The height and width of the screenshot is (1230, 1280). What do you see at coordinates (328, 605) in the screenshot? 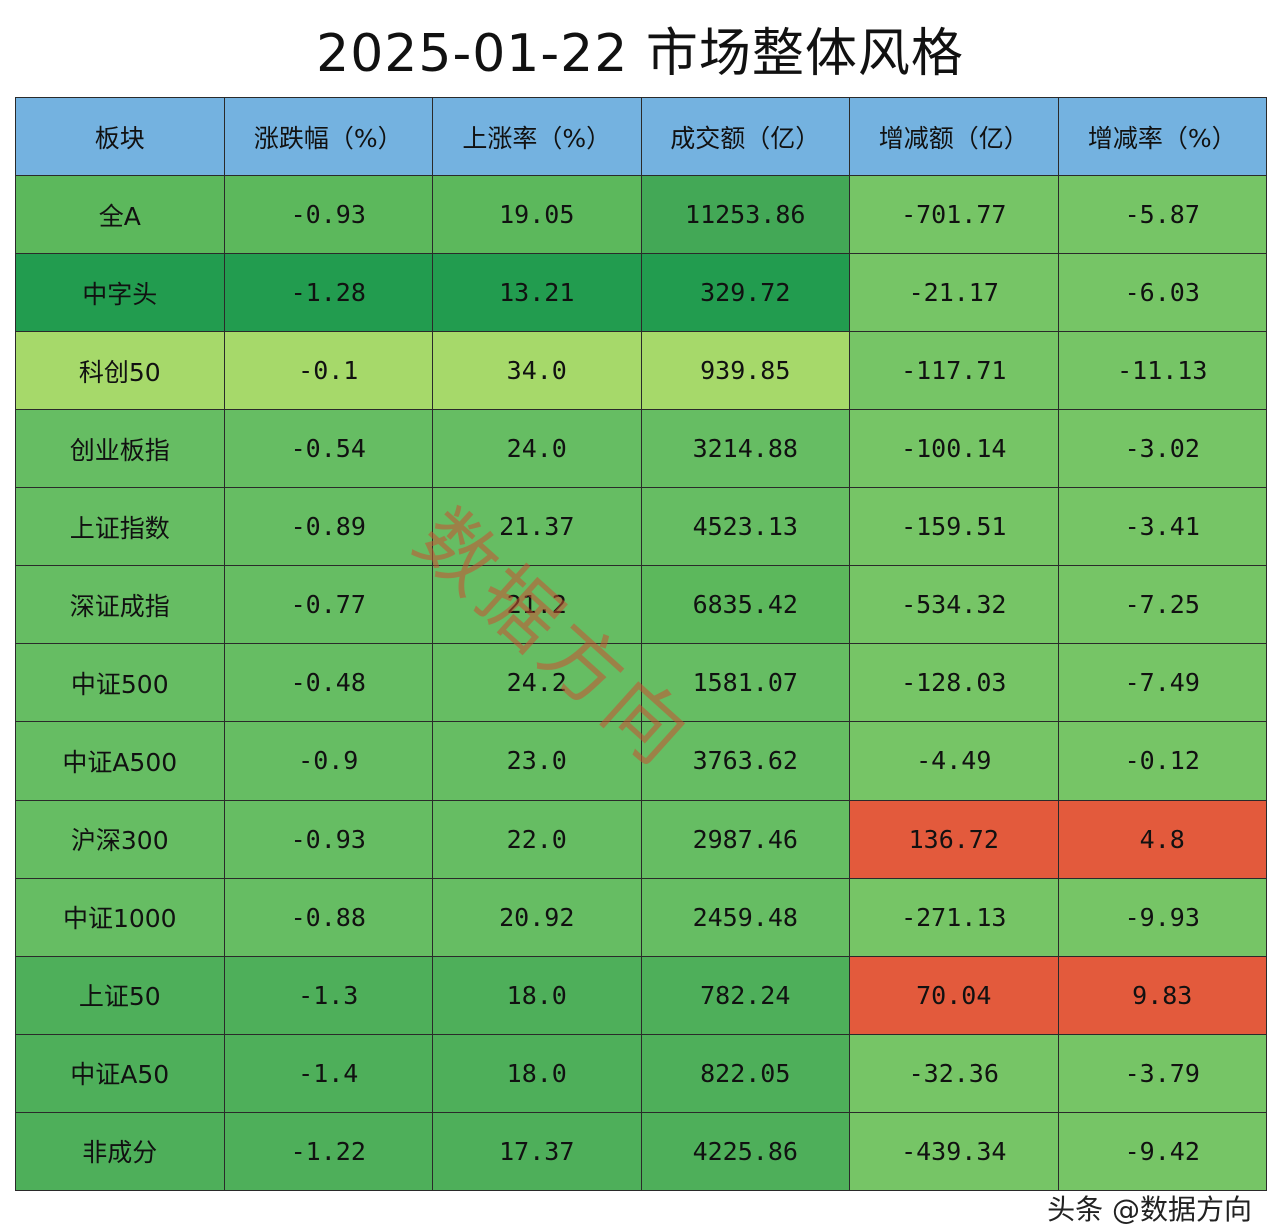
I see `value-cell: -0.77` at bounding box center [328, 605].